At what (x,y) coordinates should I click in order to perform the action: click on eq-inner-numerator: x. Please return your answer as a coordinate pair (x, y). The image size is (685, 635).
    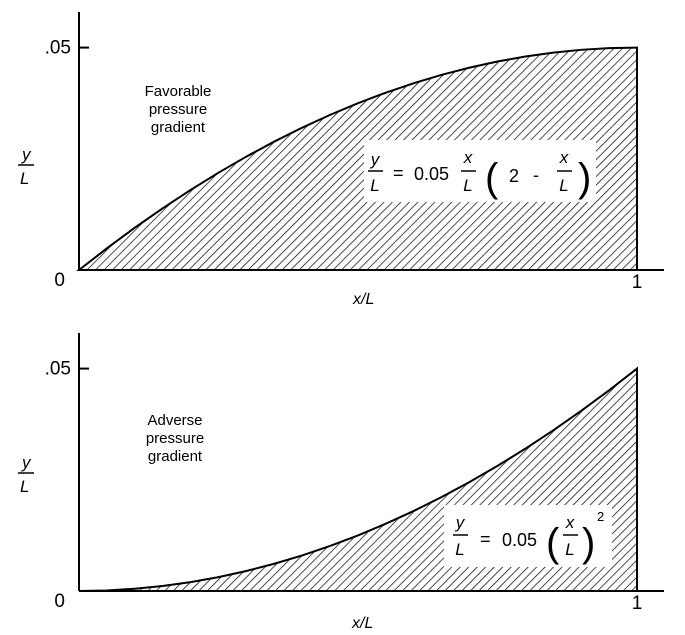
    Looking at the image, I should click on (564, 157).